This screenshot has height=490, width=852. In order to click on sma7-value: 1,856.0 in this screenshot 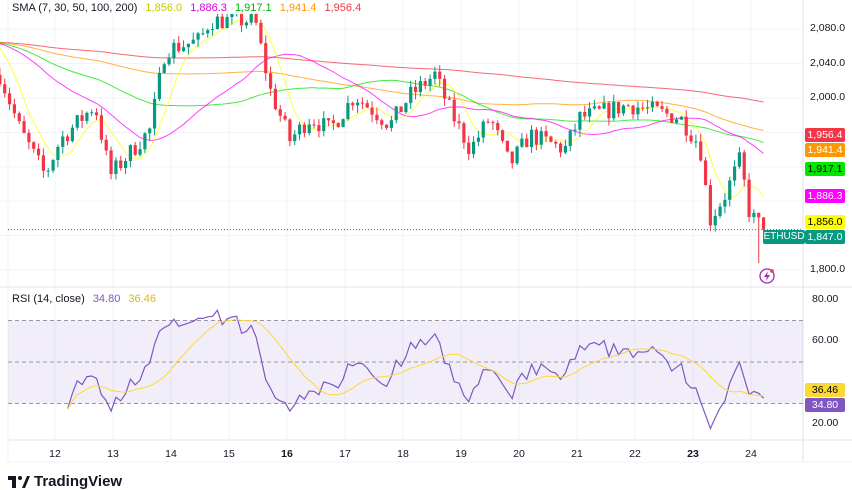, I will do `click(164, 8)`.